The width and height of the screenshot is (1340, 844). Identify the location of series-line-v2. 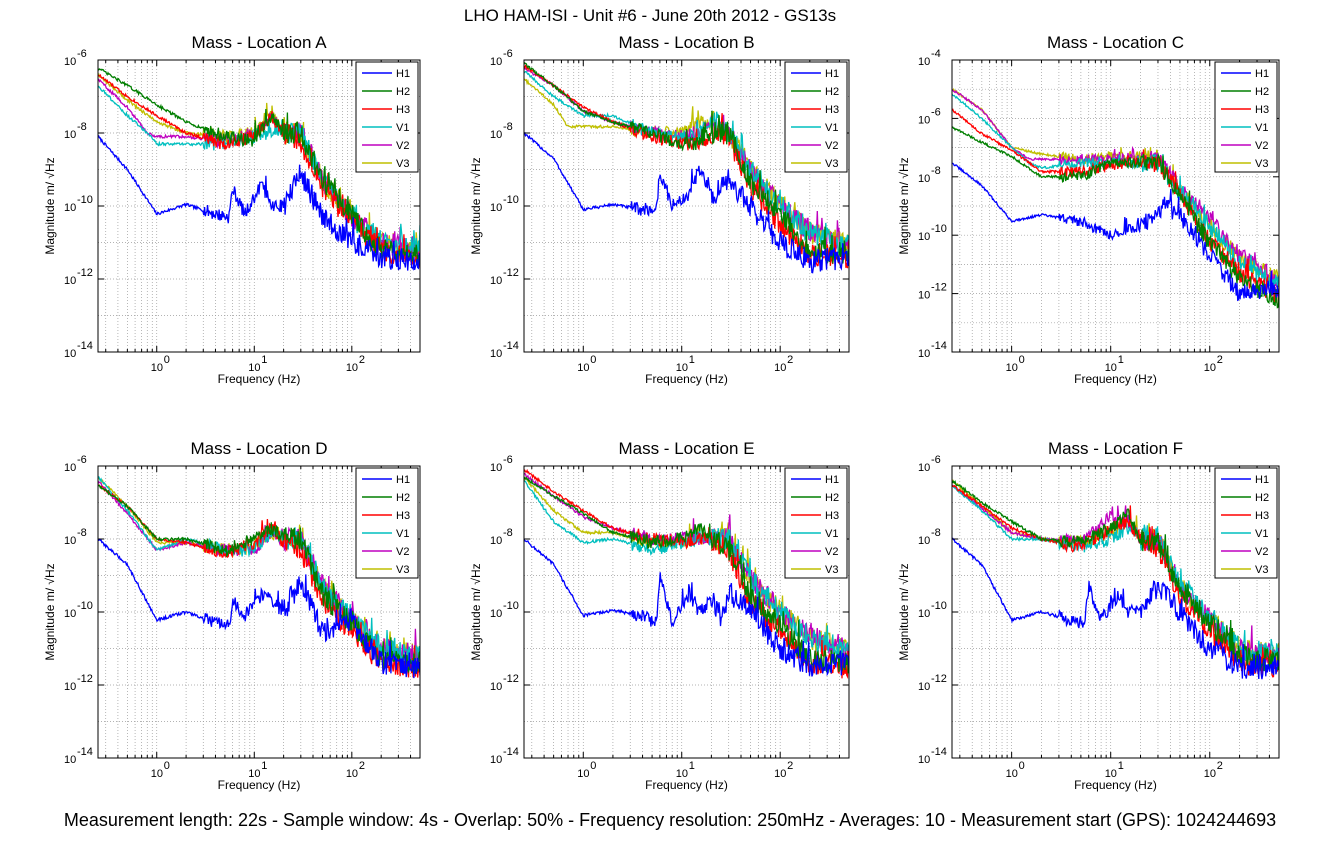
(259, 574).